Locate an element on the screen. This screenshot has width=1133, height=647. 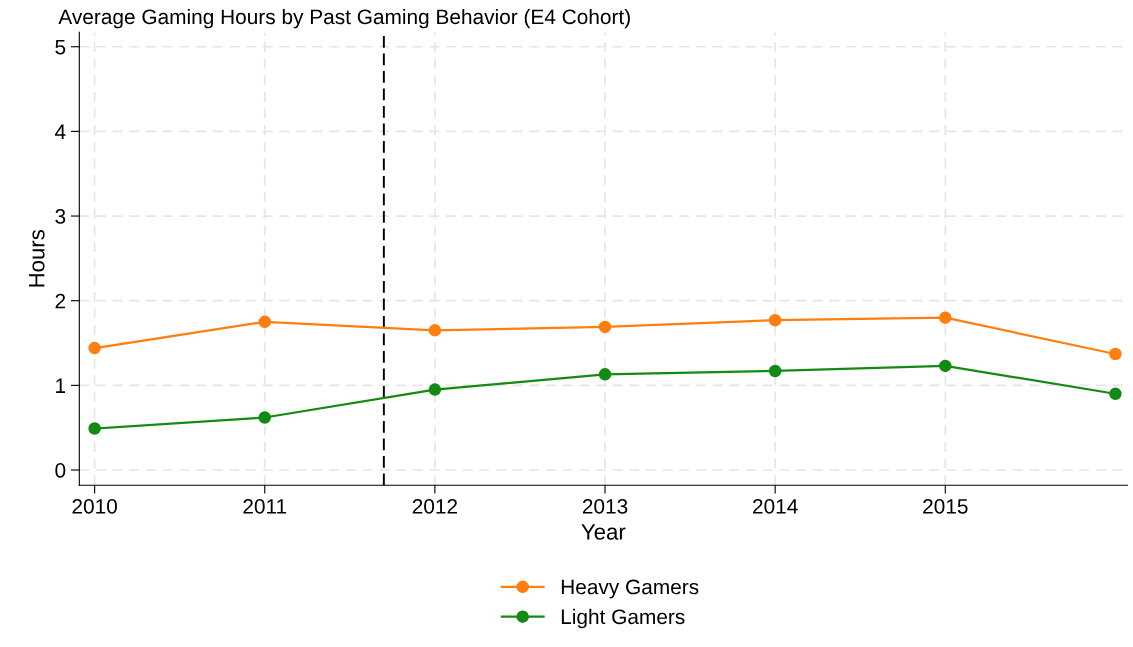
x-tick-label: 2013 is located at coordinates (605, 506).